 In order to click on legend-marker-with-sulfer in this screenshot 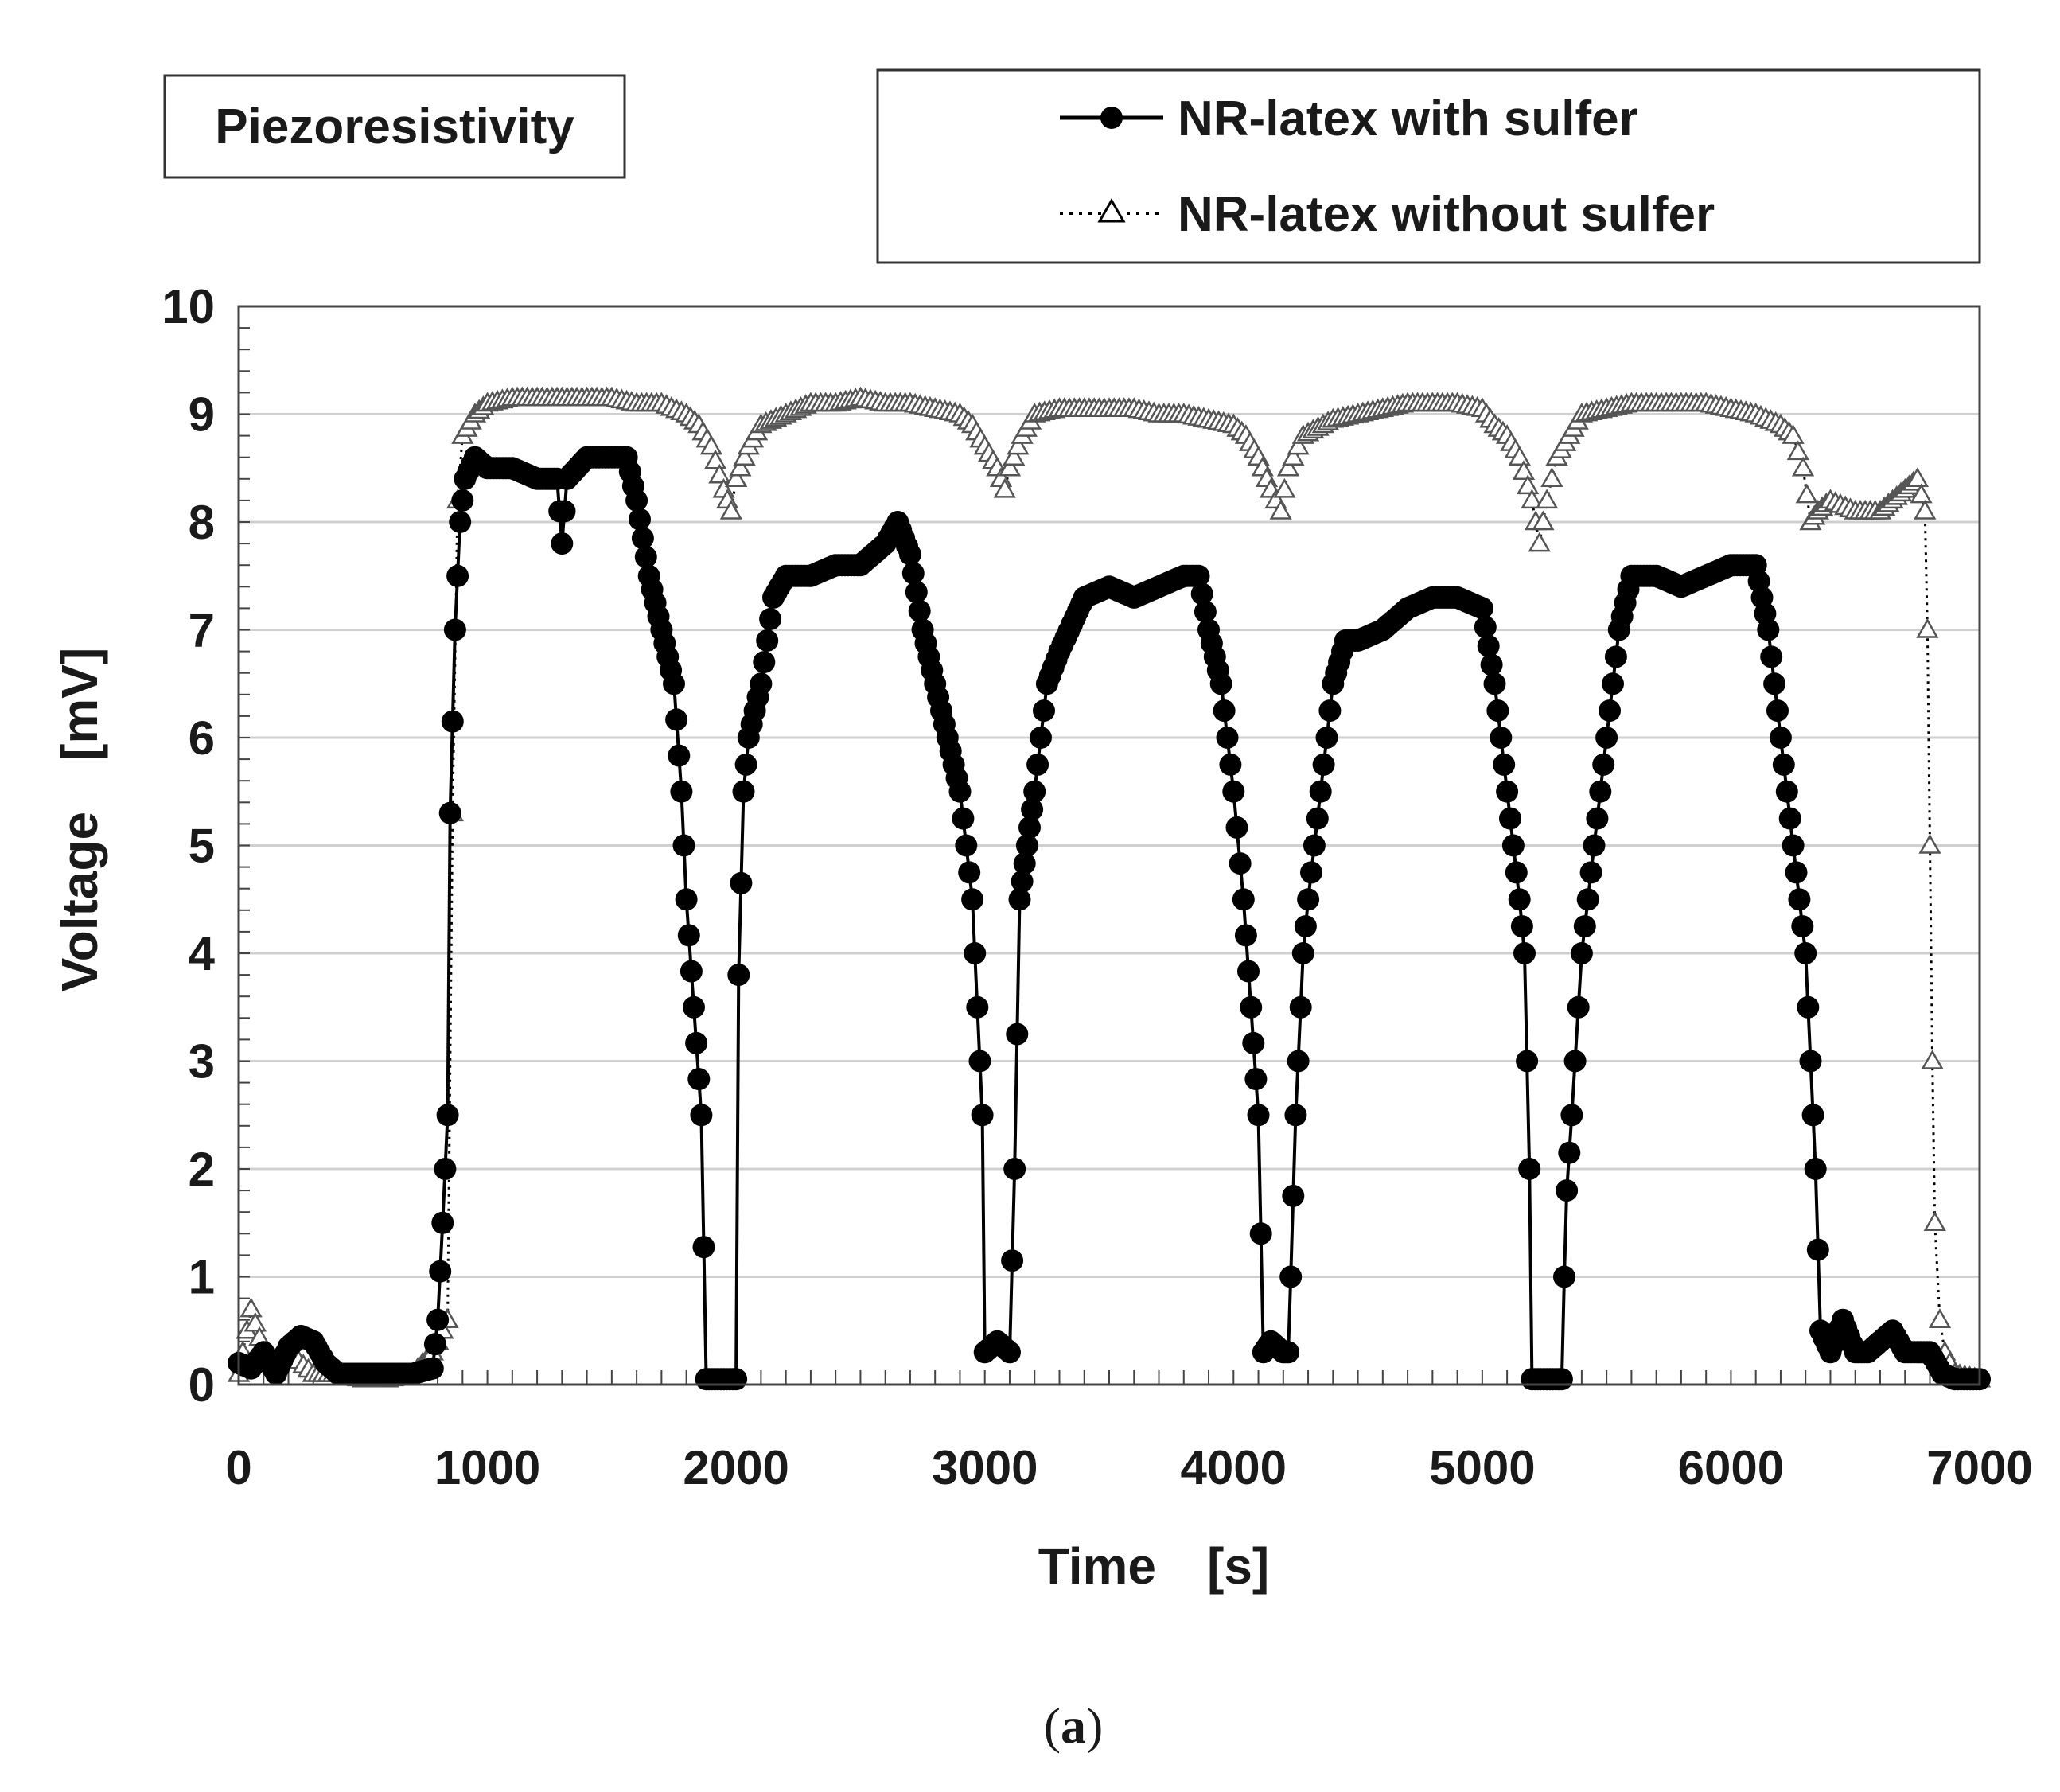, I will do `click(1111, 118)`.